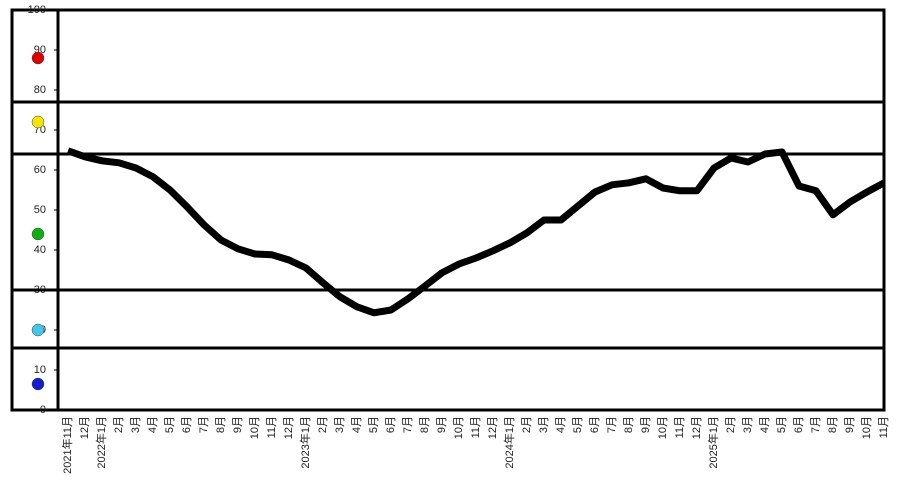 Image resolution: width=900 pixels, height=503 pixels. What do you see at coordinates (40, 250) in the screenshot?
I see `y-tick-label: 40` at bounding box center [40, 250].